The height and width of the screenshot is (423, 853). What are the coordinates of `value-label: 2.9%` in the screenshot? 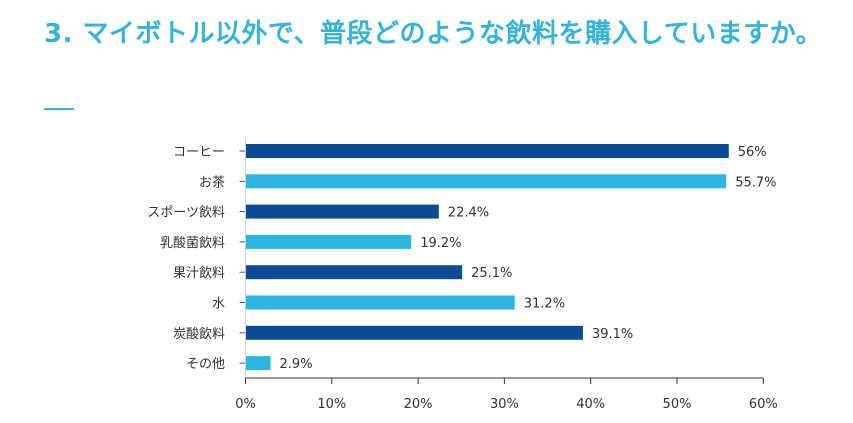 It's located at (296, 364).